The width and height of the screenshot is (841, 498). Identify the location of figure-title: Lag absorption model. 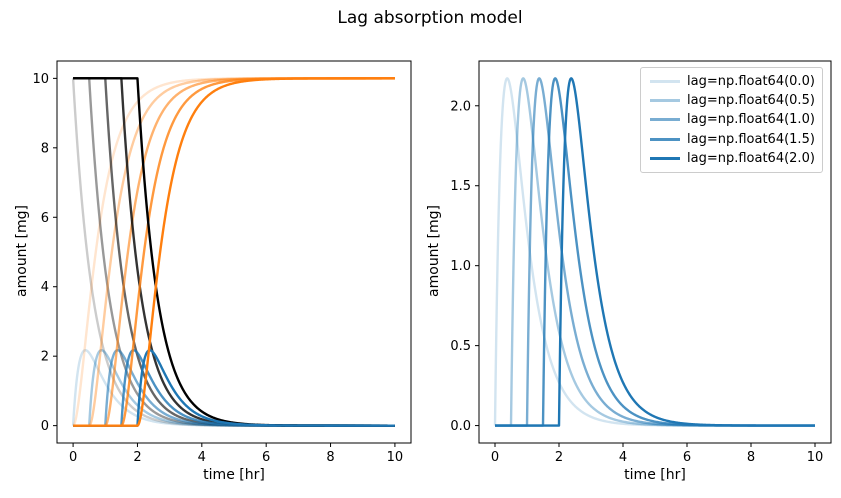
(430, 18).